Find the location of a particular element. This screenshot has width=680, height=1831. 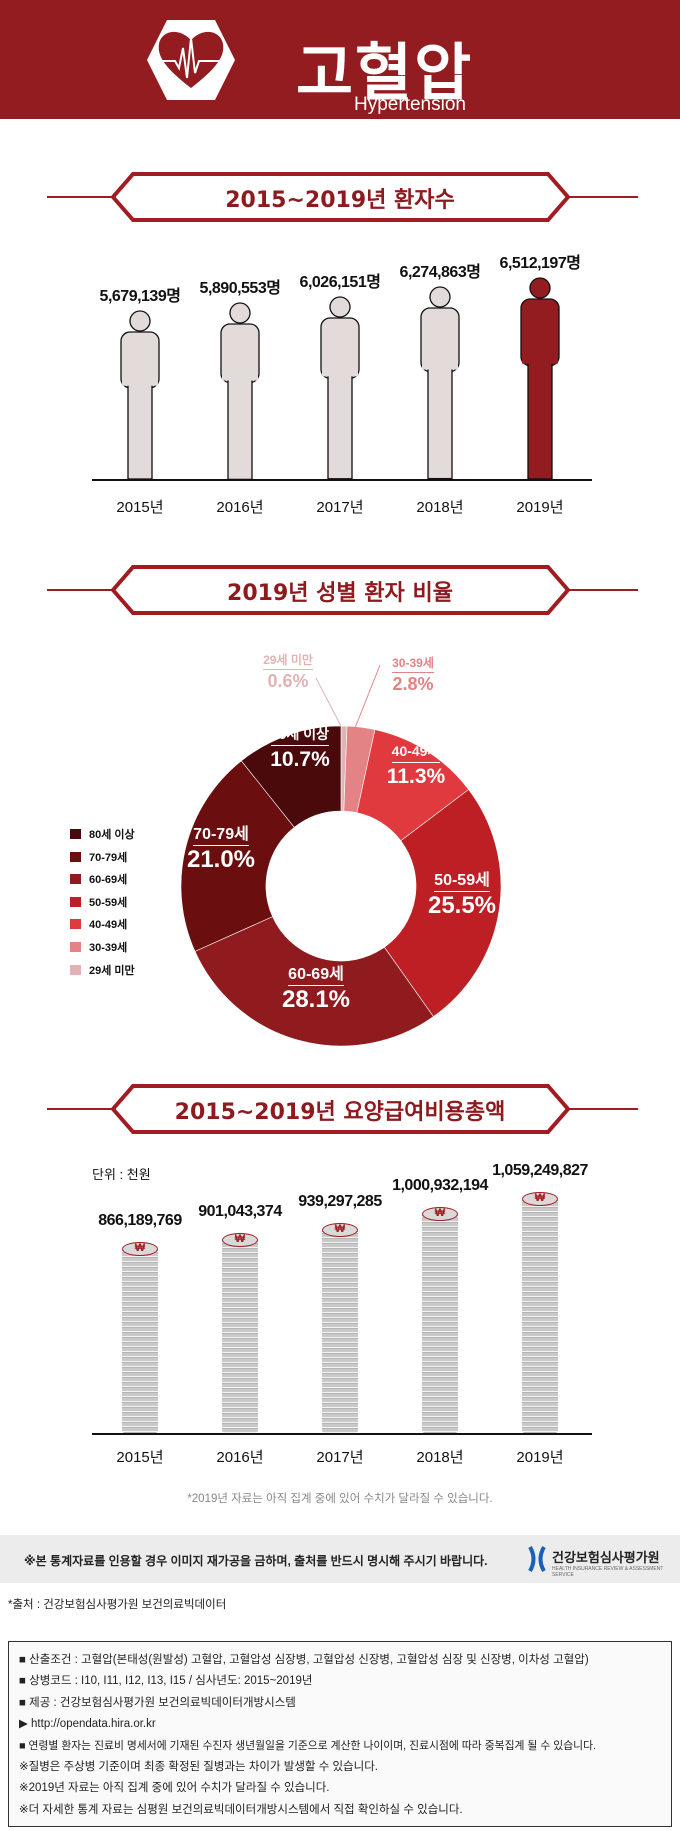

section-banner-patients: 2015~2019년 환자수 is located at coordinates (340, 197).